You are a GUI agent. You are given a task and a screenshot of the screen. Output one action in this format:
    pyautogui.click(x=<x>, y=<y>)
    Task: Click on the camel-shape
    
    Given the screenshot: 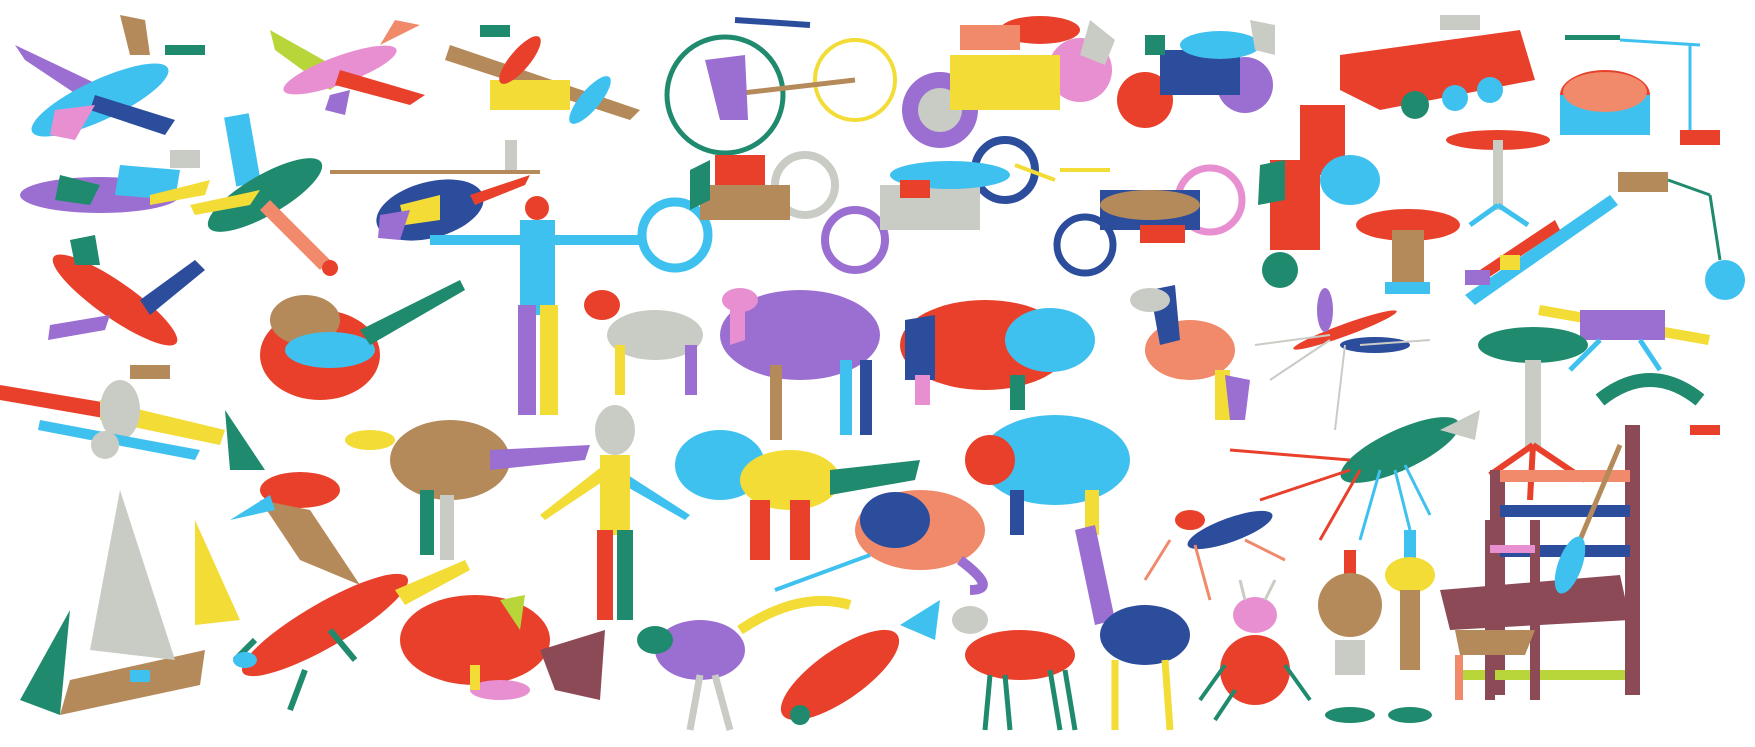 What is the action you would take?
    pyautogui.click(x=800, y=364)
    